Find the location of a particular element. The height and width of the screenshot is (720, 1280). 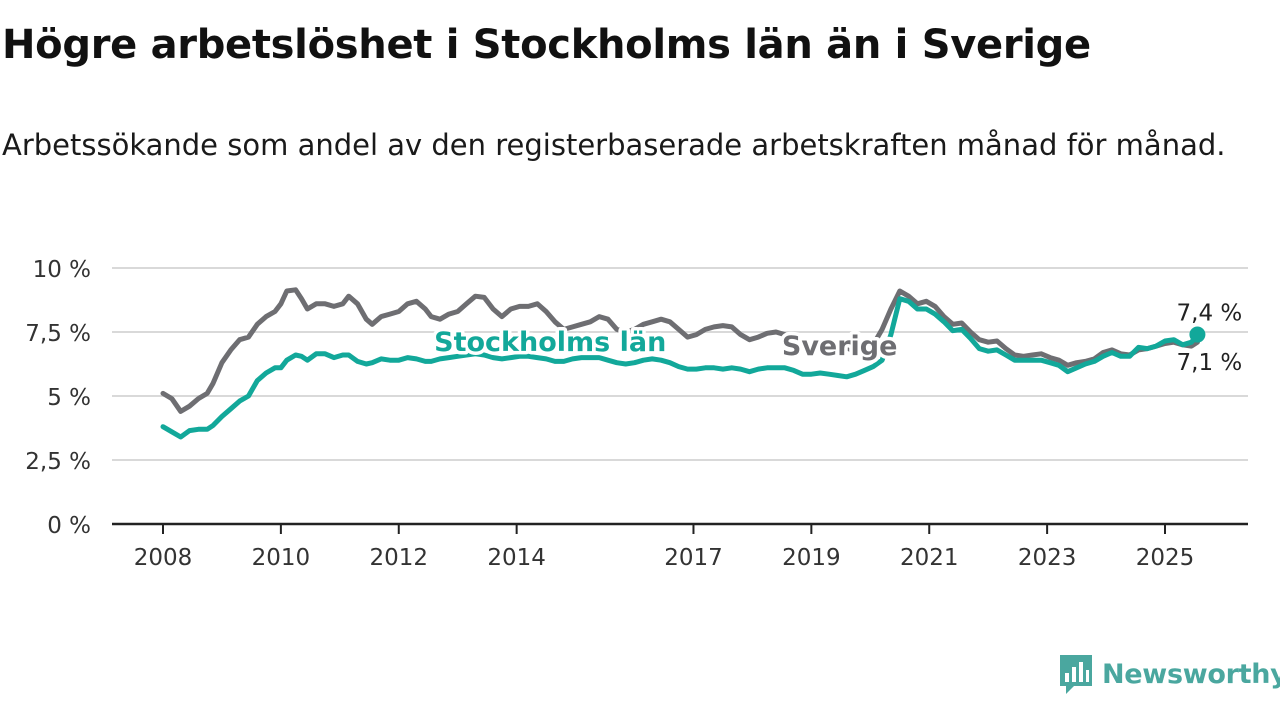

y-tick-label: 10 % is located at coordinates (62, 270).